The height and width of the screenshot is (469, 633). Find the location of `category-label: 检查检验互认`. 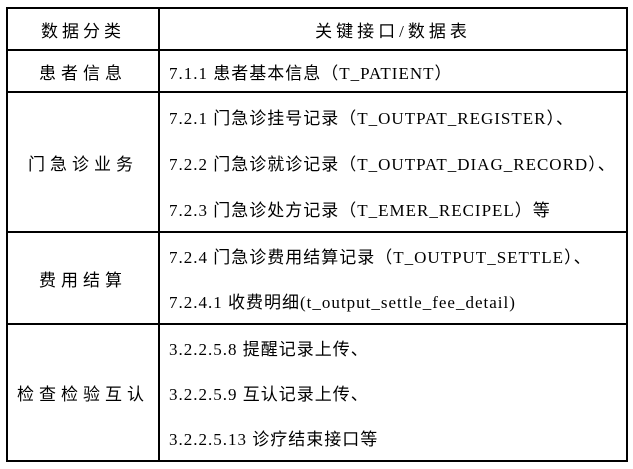

category-label: 检查检验互认 is located at coordinates (83, 394).